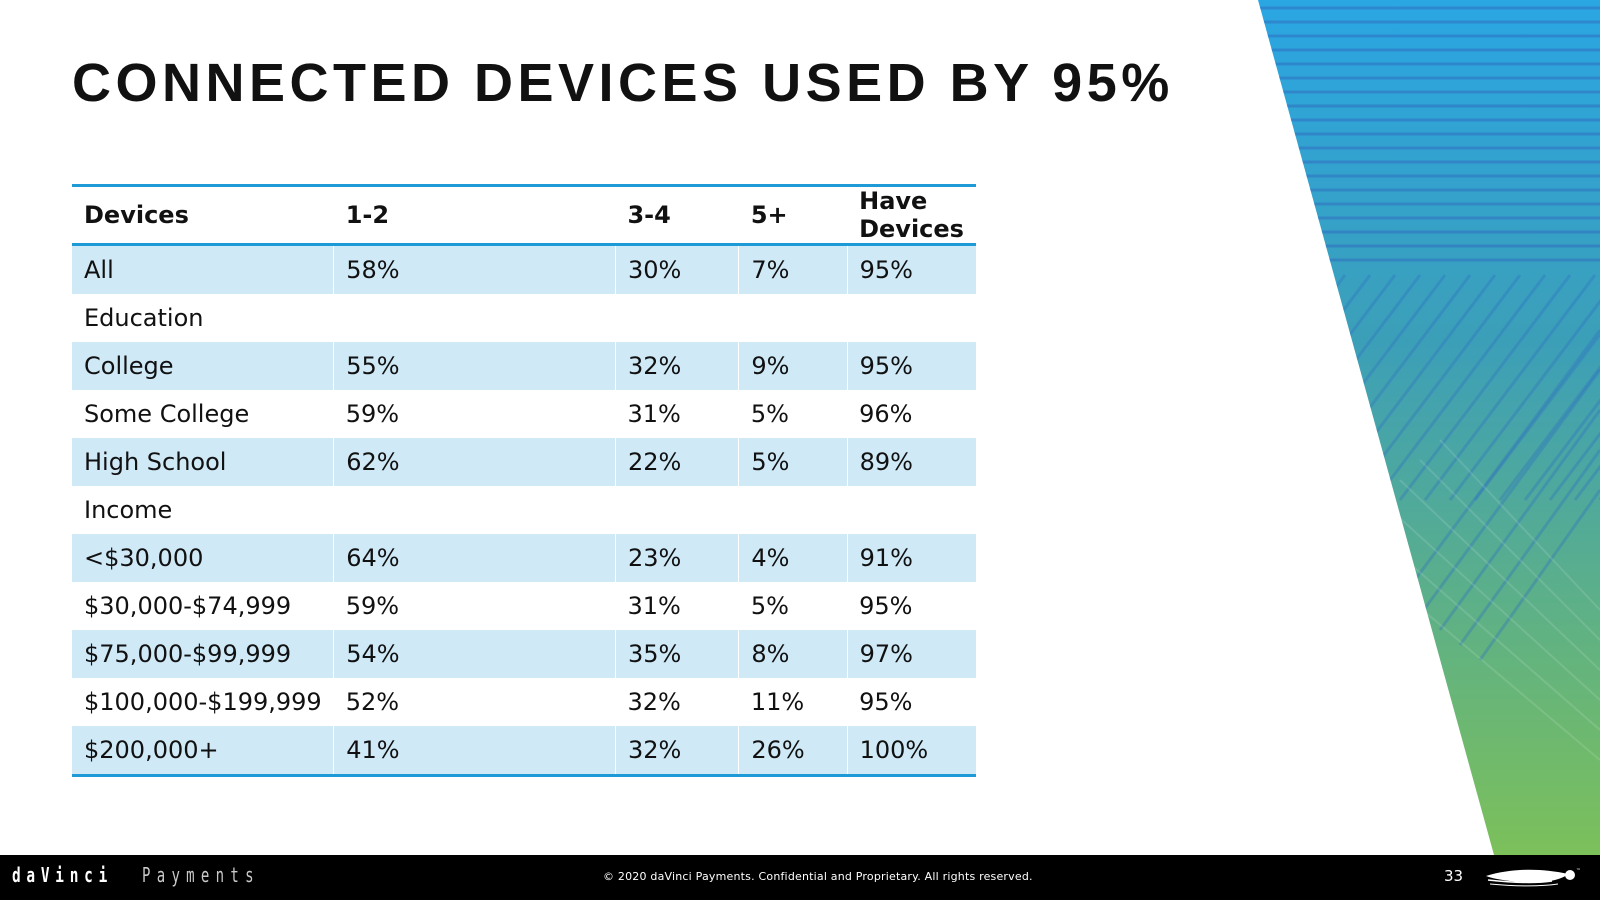  I want to click on cell-5-plus: 11%, so click(777, 702).